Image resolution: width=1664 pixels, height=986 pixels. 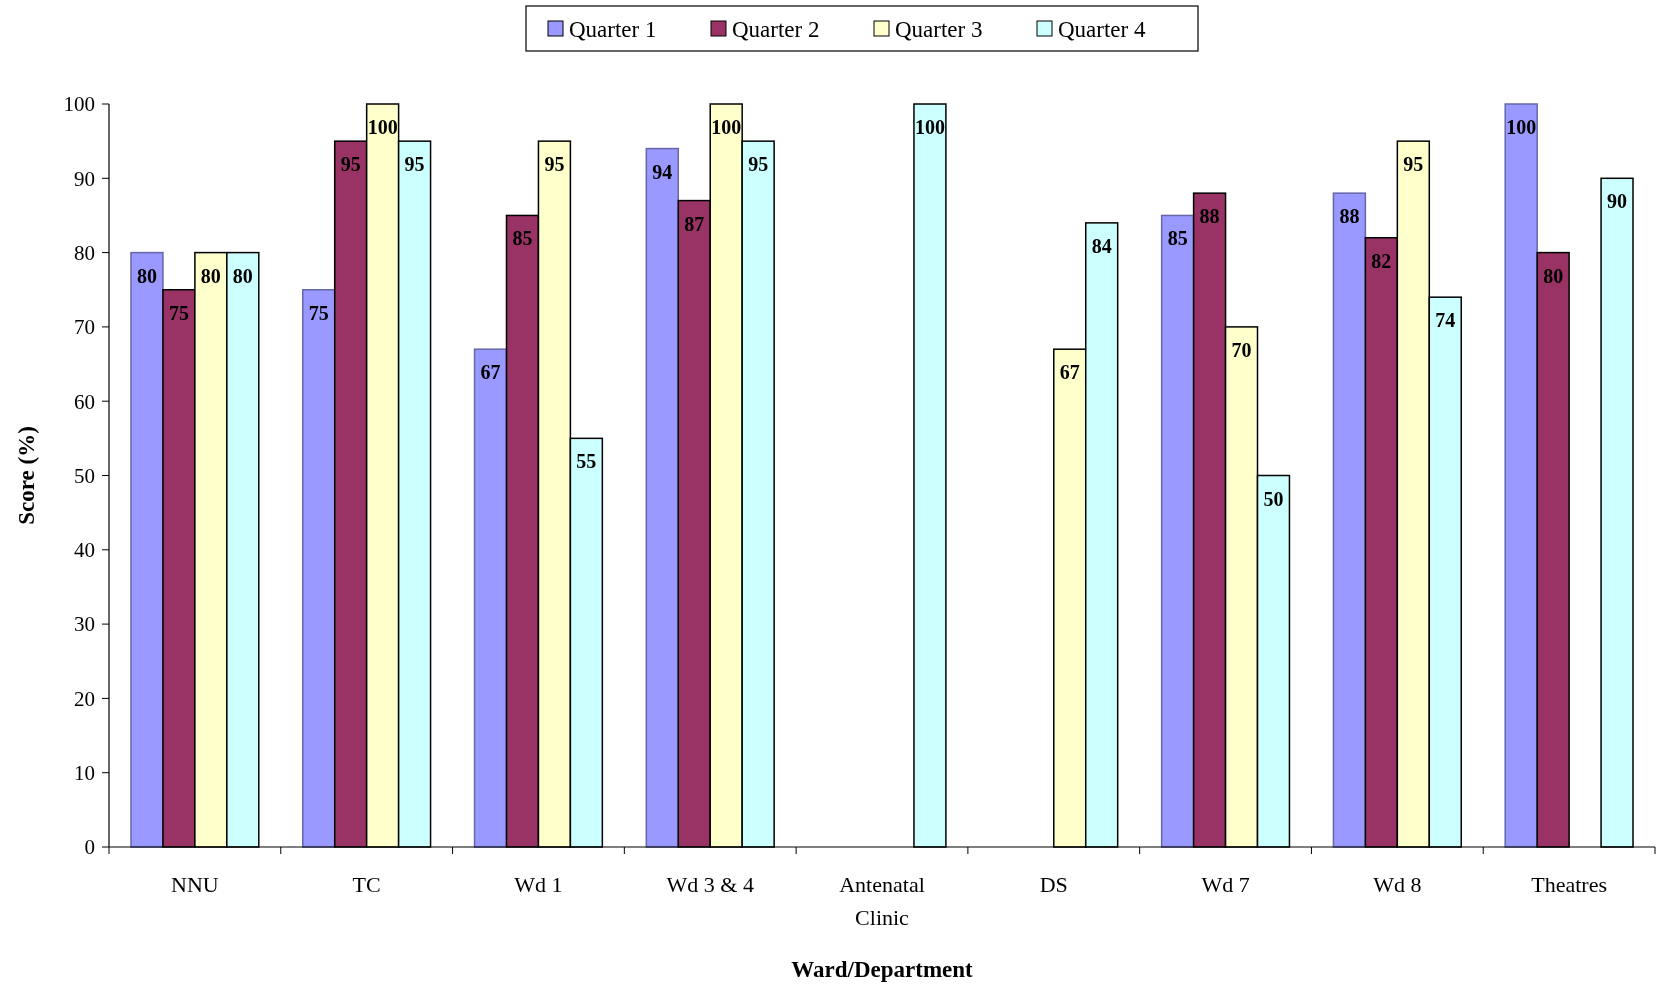 What do you see at coordinates (939, 30) in the screenshot?
I see `legend-label: Quarter 3` at bounding box center [939, 30].